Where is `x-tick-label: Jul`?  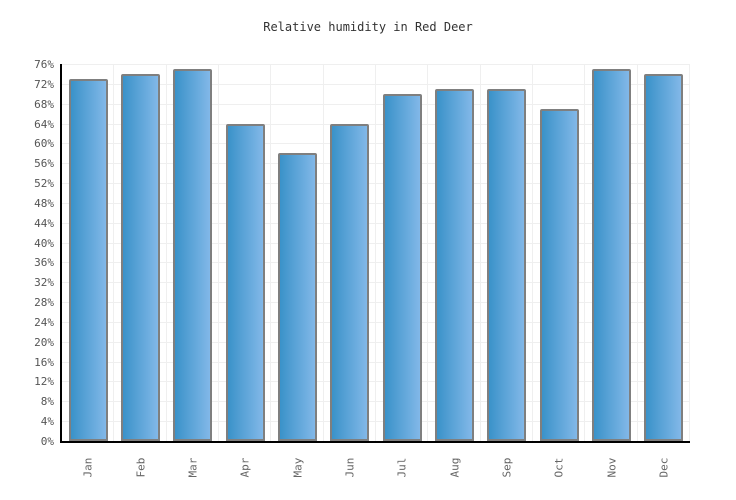
x-tick-label: Jul is located at coordinates (402, 467).